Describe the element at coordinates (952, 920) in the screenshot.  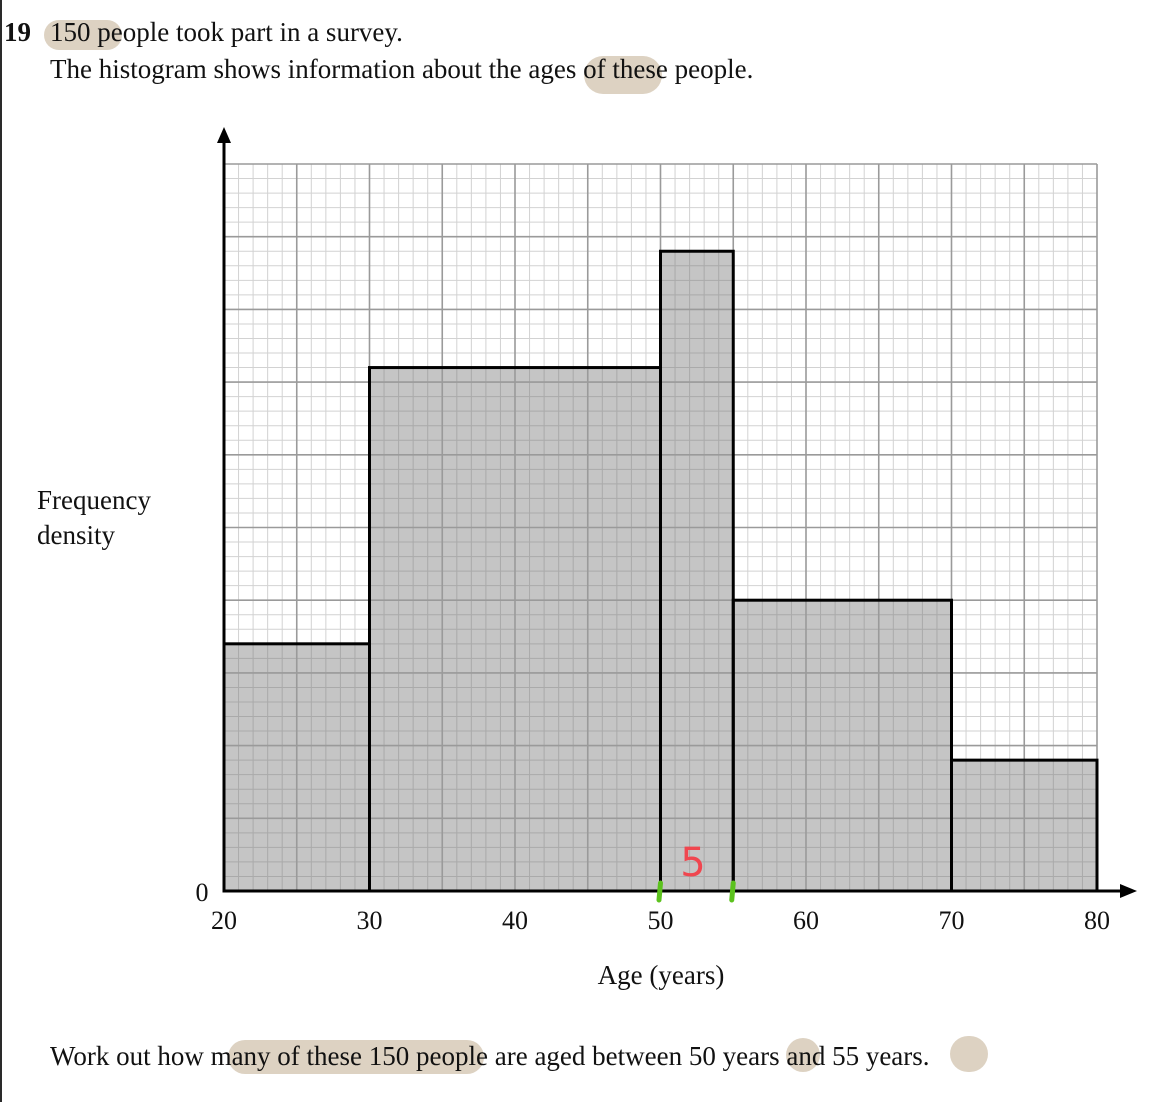
I see `x-tick-label-70: 70` at that location.